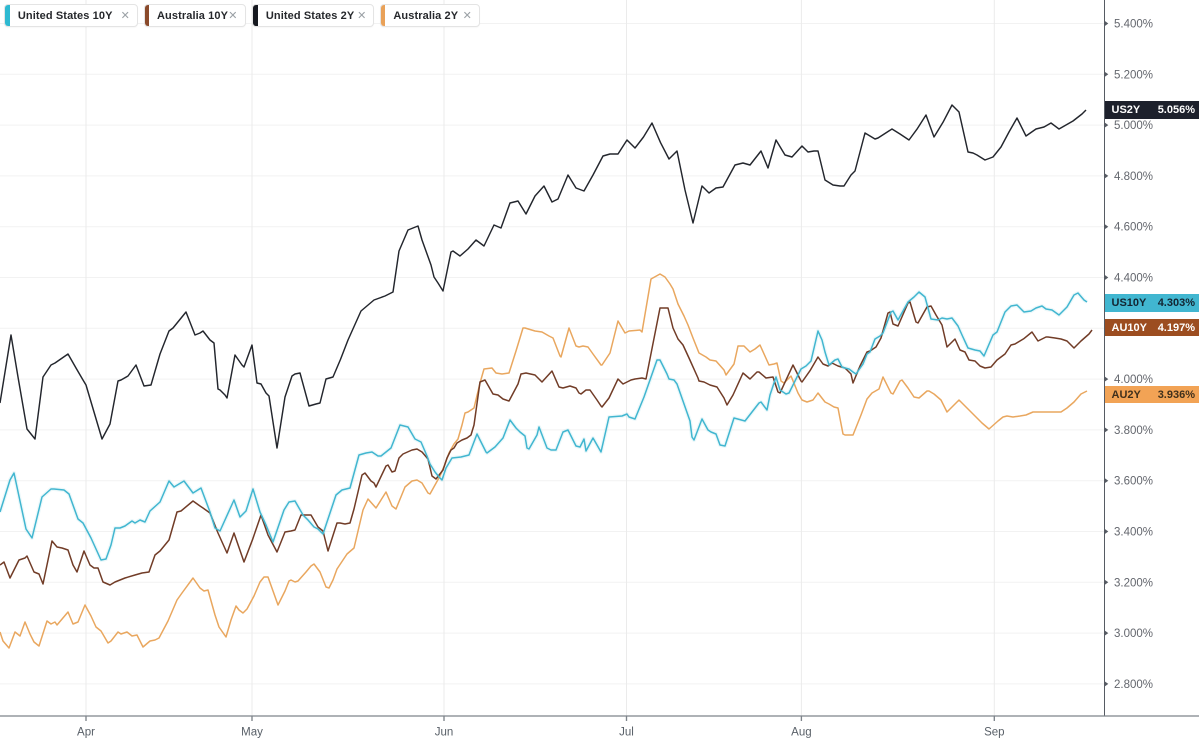  What do you see at coordinates (86, 733) in the screenshot?
I see `svg-text: Apr` at bounding box center [86, 733].